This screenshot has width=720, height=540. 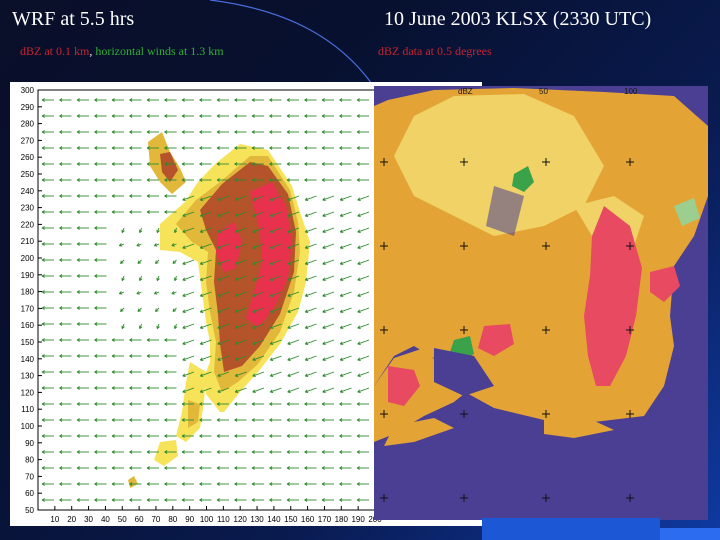 I want to click on y-tick-label: 280, so click(x=28, y=124).